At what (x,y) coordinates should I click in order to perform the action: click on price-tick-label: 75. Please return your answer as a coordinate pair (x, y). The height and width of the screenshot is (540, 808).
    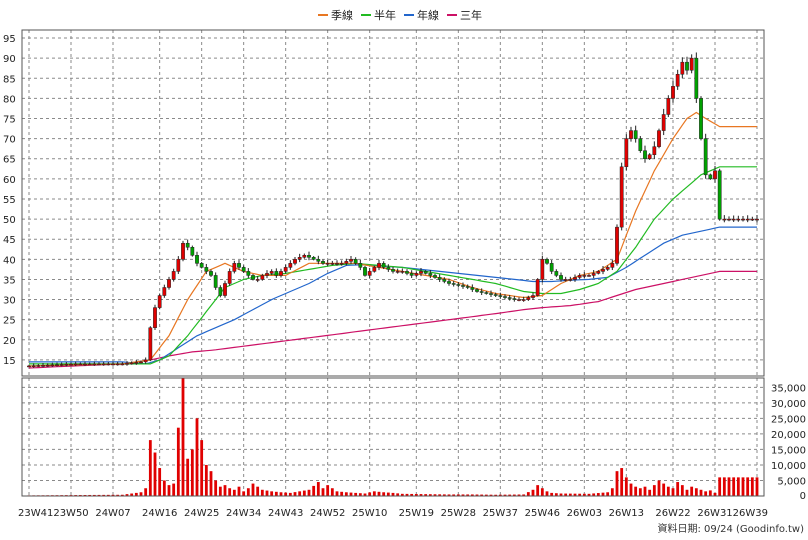
    Looking at the image, I should click on (9, 120).